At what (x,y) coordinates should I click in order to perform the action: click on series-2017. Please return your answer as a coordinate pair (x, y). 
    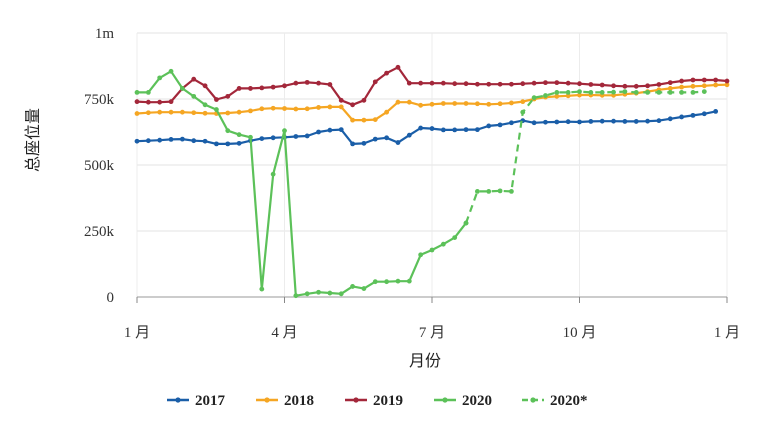
    Looking at the image, I should click on (426, 128).